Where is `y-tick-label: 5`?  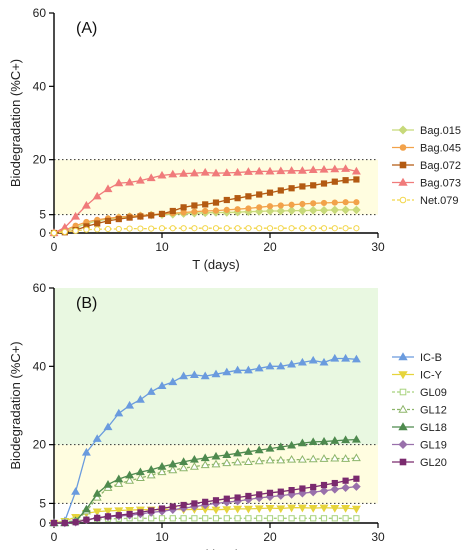
y-tick-label: 5 is located at coordinates (42, 503).